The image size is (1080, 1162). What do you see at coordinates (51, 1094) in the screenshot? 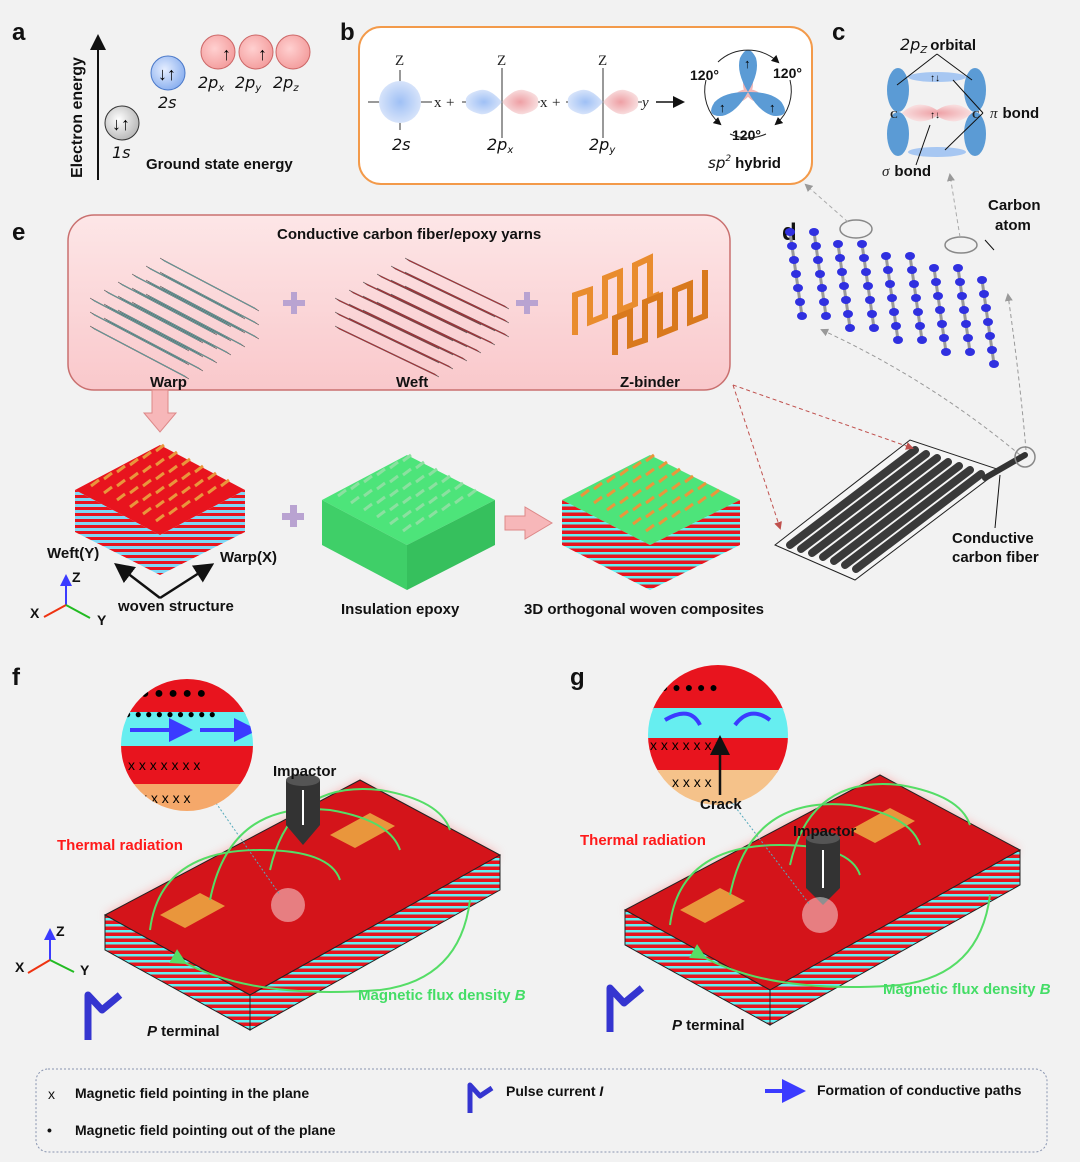
I see `legend-in-plane-symbol: x` at bounding box center [51, 1094].